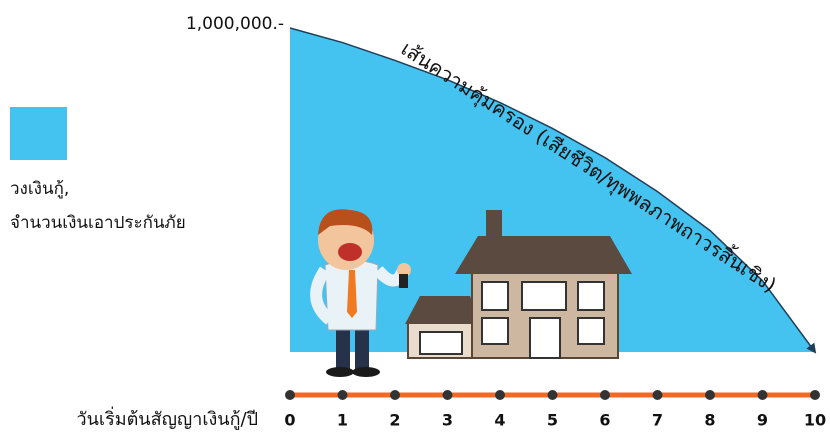 Image resolution: width=830 pixels, height=436 pixels. I want to click on x-tick-label: 0, so click(289, 420).